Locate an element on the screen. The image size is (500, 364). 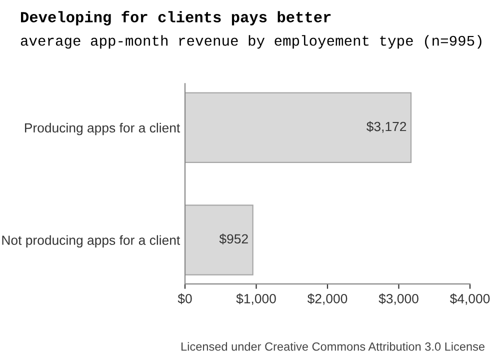
text: Licensed under Creative Commons Attribution 3.0 License is located at coordinates (333, 346).